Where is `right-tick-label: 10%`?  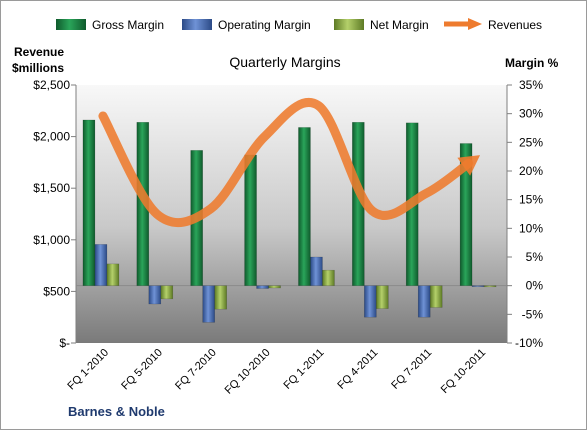 right-tick-label: 10% is located at coordinates (531, 228).